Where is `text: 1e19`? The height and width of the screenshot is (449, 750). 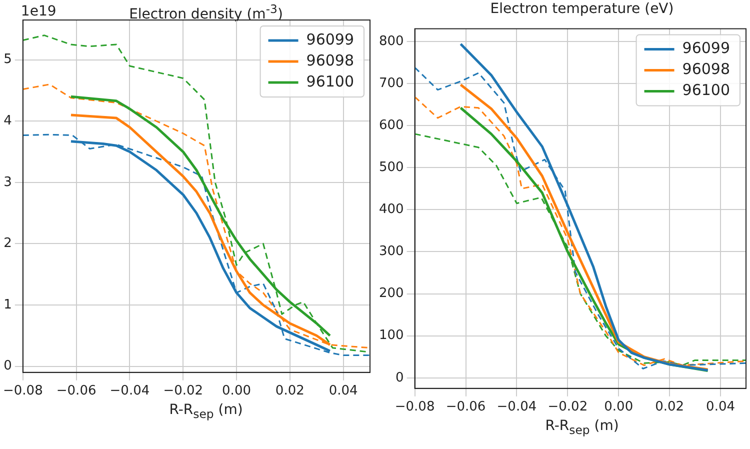
text: 1e19 is located at coordinates (38, 12).